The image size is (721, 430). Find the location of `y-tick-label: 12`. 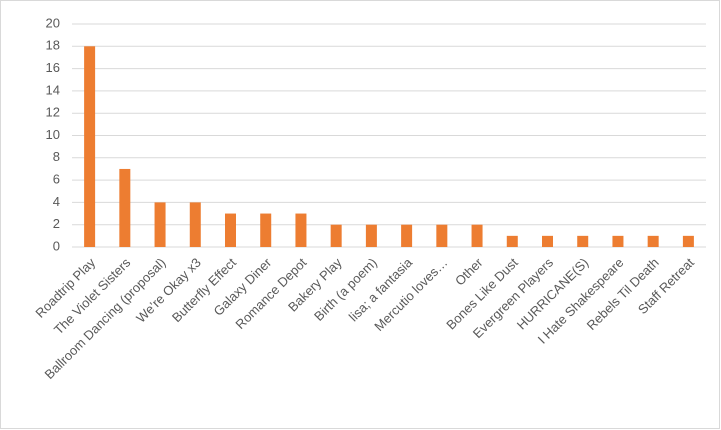

y-tick-label: 12 is located at coordinates (53, 112).